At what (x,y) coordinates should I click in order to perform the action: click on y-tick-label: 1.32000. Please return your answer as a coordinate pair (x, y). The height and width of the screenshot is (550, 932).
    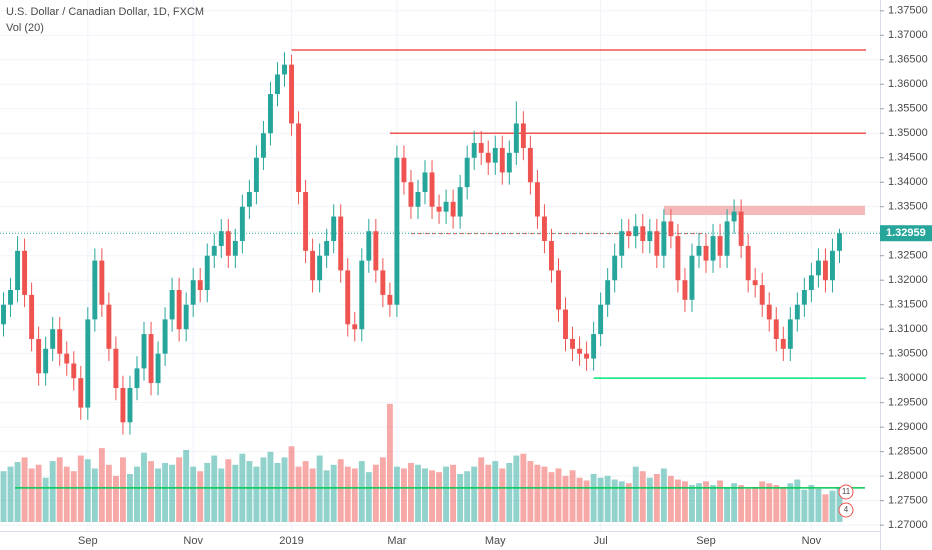
    Looking at the image, I should click on (908, 280).